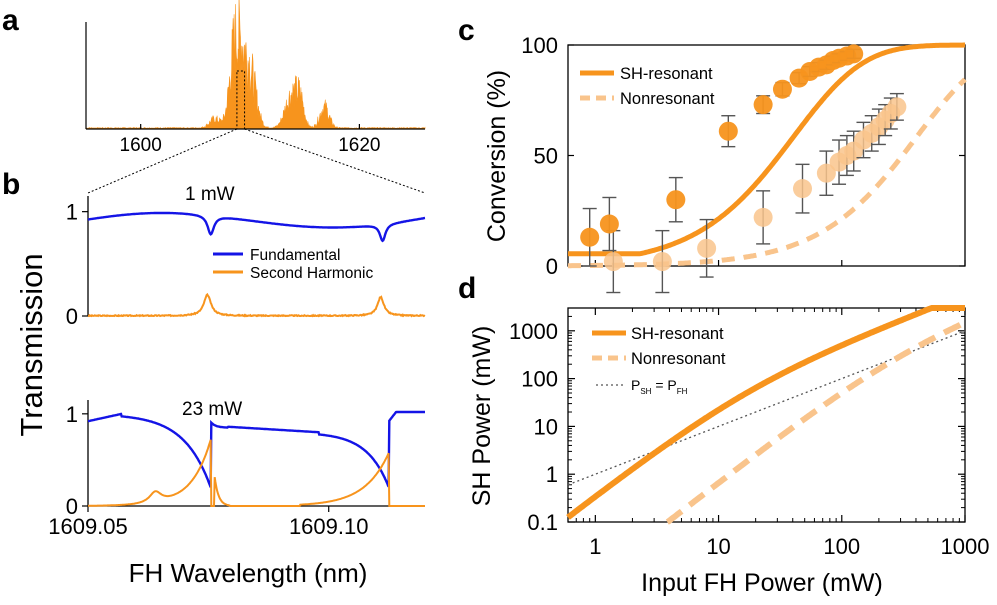 This screenshot has width=997, height=605. What do you see at coordinates (767, 173) in the screenshot?
I see `nonresonant-fit-curve` at bounding box center [767, 173].